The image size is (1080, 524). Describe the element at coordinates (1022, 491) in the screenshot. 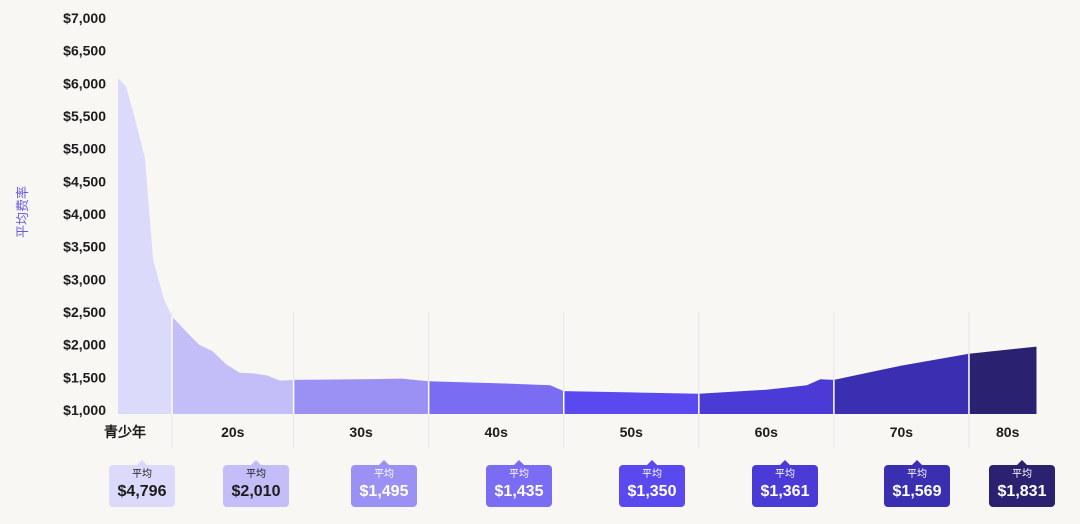

I see `average-value: $1,831` at that location.